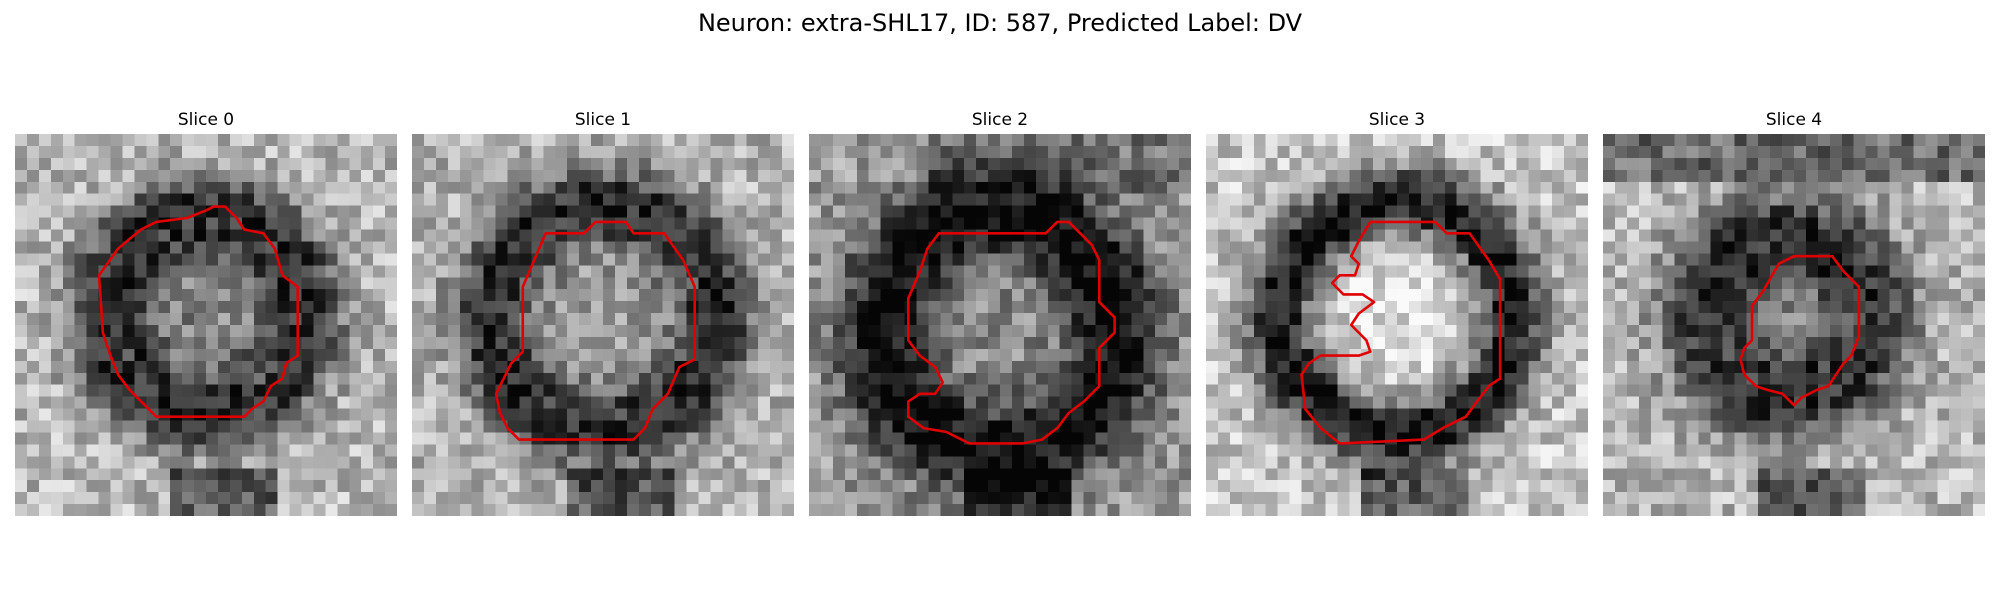  I want to click on slice-panel: Slice 1, so click(603, 312).